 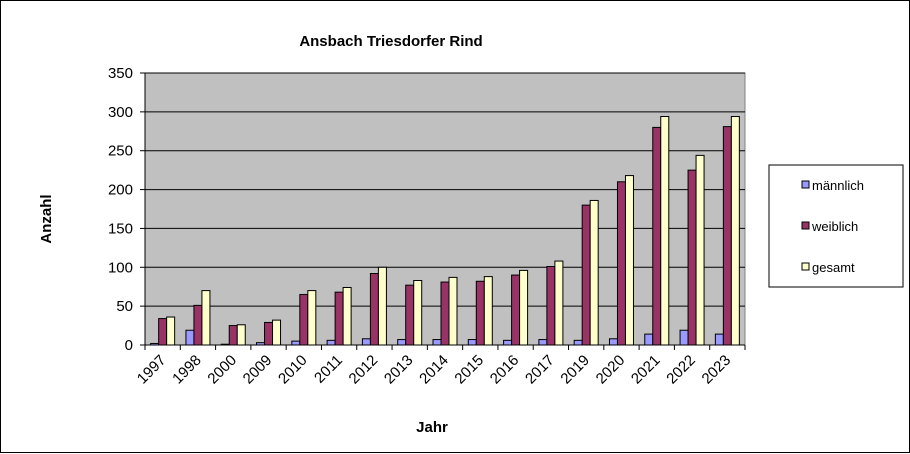 I want to click on x-tick-label: 2012, so click(x=364, y=370).